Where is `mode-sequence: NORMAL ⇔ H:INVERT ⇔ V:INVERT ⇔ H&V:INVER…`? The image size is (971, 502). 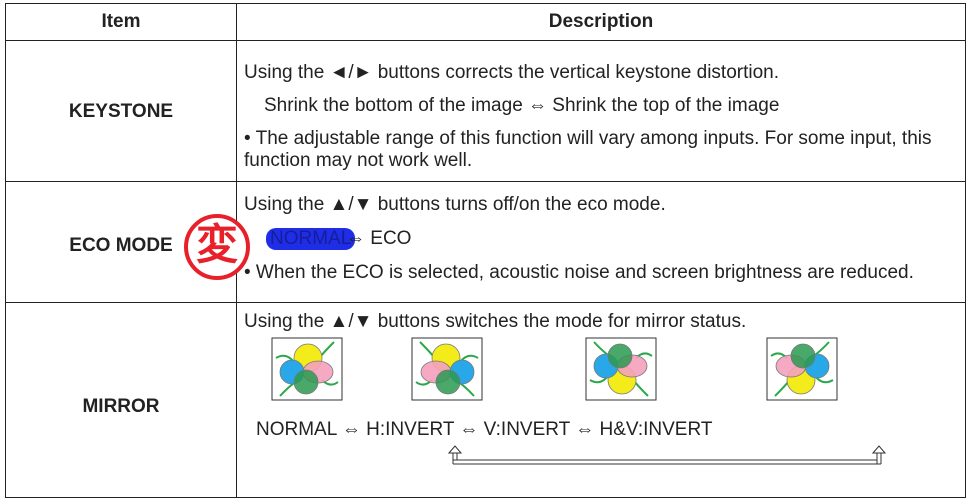 mode-sequence: NORMAL ⇔ H:INVERT ⇔ V:INVERT ⇔ H&V:INVER… is located at coordinates (484, 429).